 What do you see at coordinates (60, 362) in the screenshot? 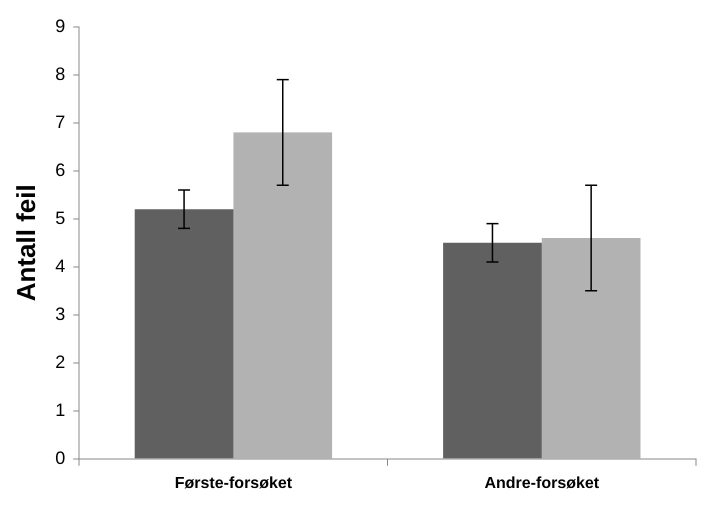
I see `y-tick-label: 2` at bounding box center [60, 362].